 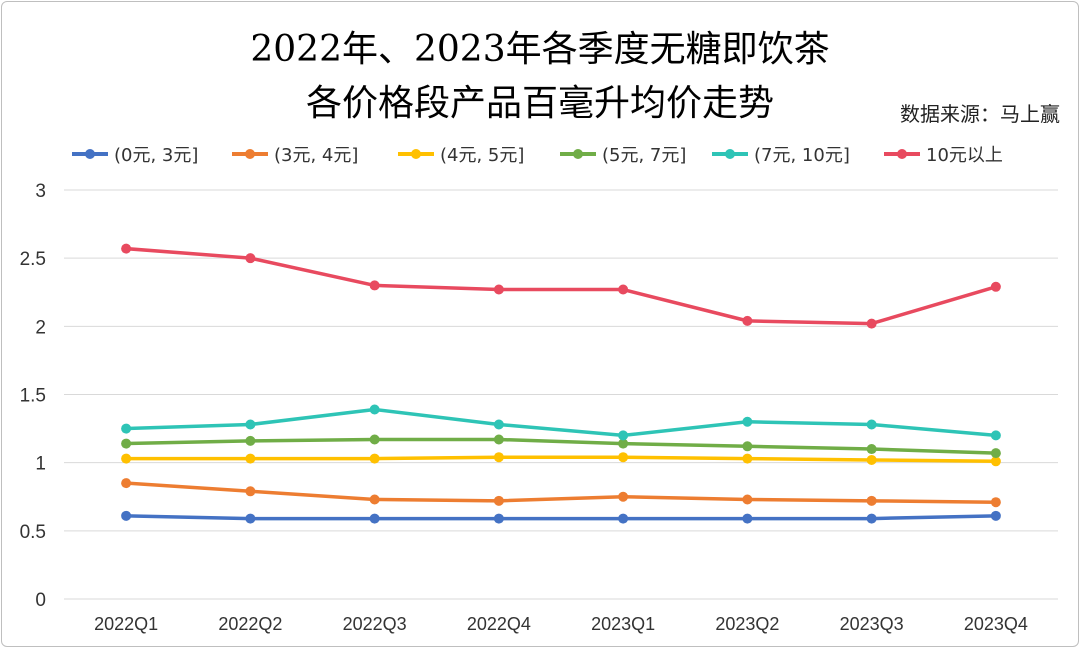 What do you see at coordinates (40, 327) in the screenshot?
I see `y-tick-label: 2` at bounding box center [40, 327].